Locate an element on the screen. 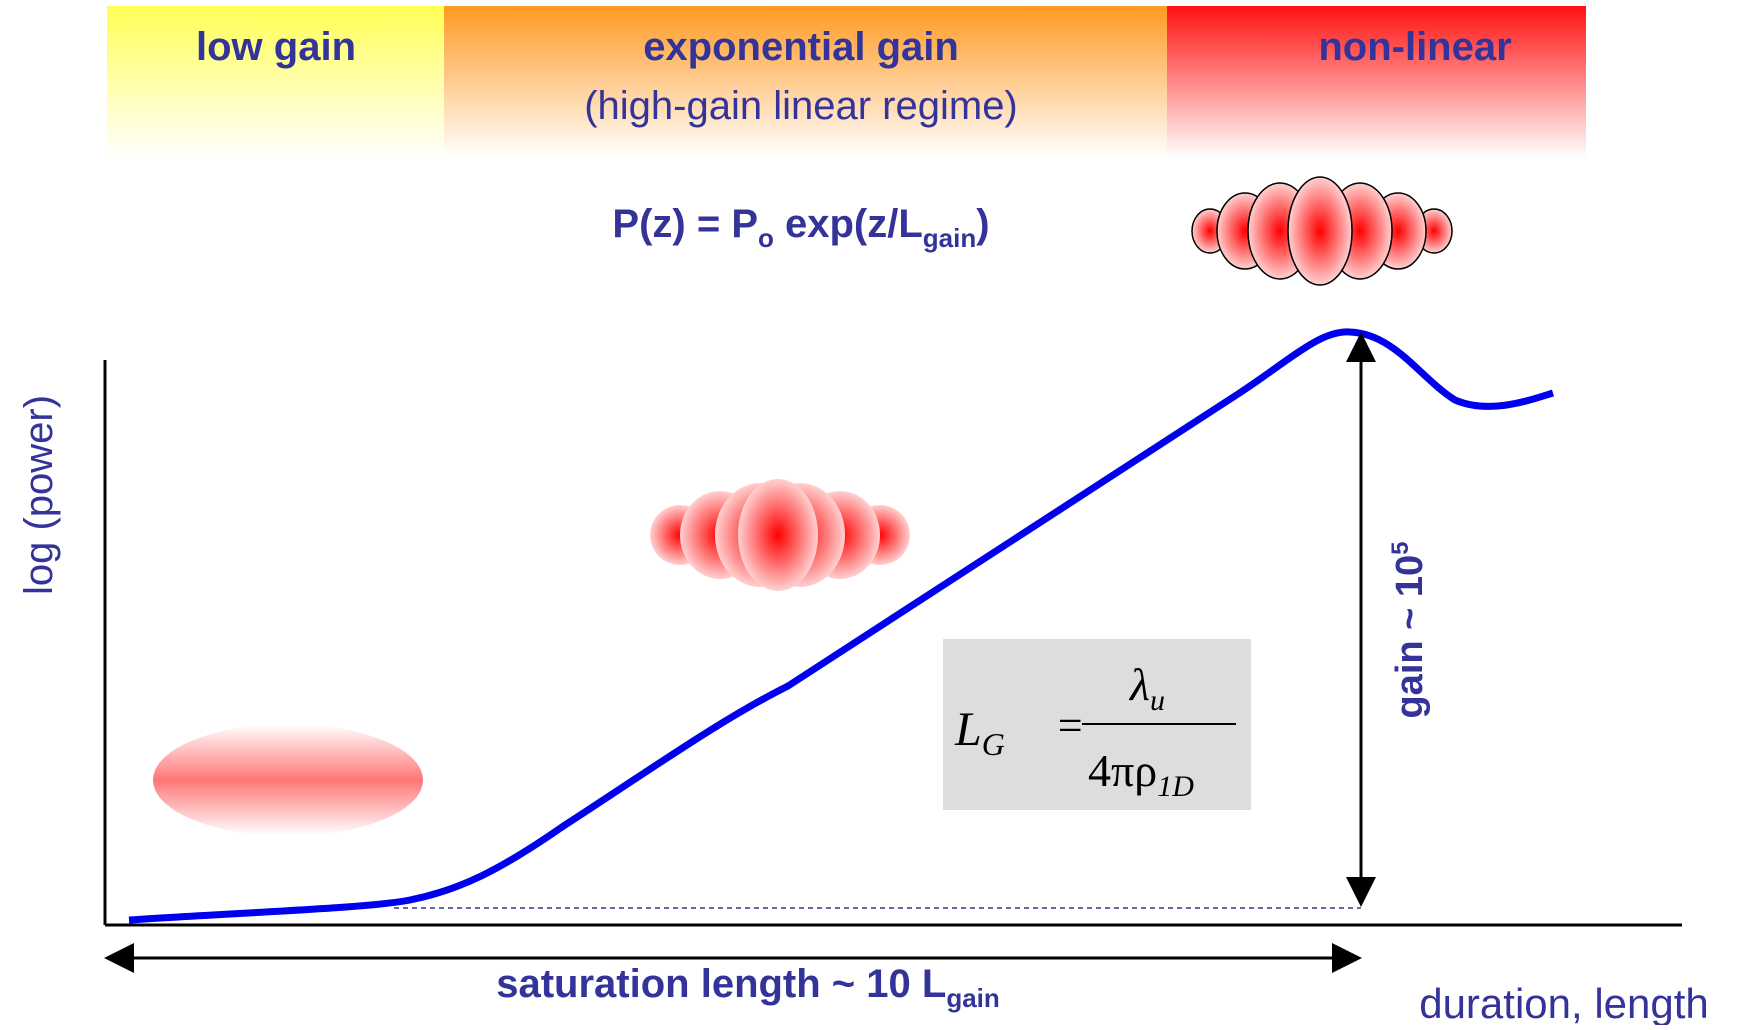  svg-text: λu is located at coordinates (1146, 688).